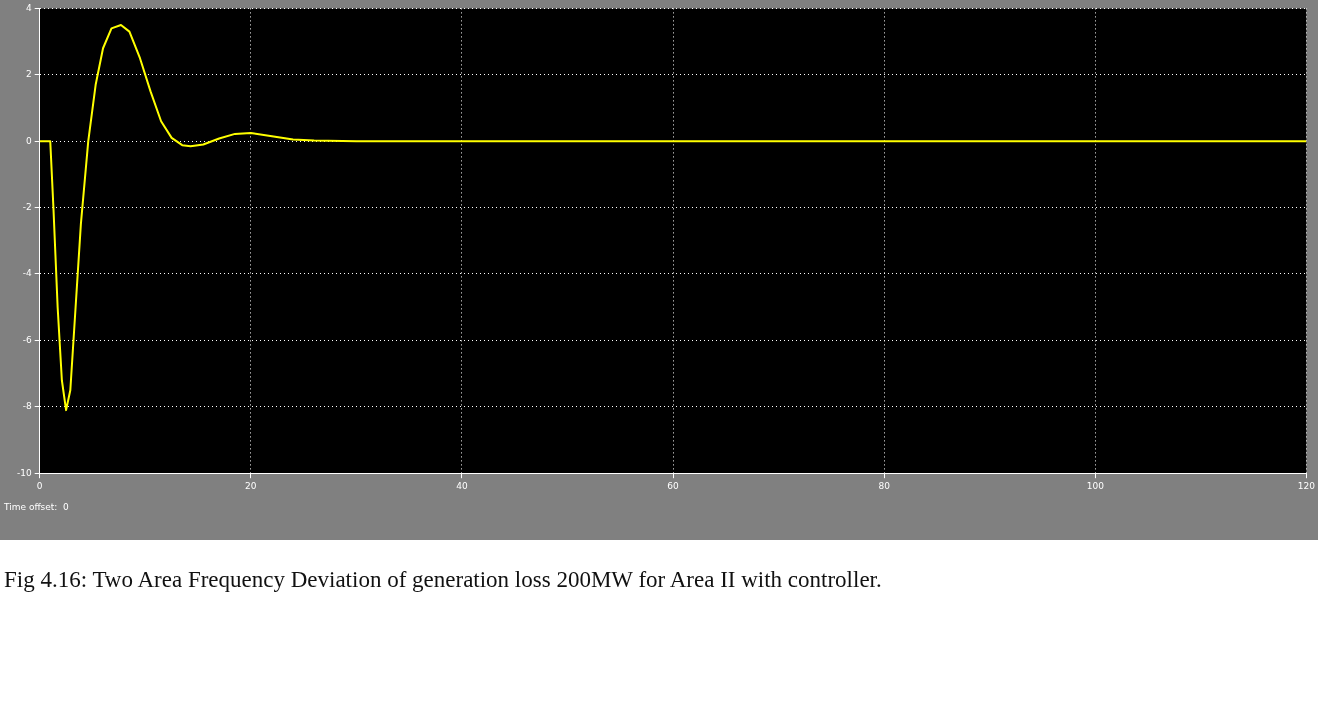 The width and height of the screenshot is (1318, 705). Describe the element at coordinates (27, 206) in the screenshot. I see `y-tick-label: -2` at that location.